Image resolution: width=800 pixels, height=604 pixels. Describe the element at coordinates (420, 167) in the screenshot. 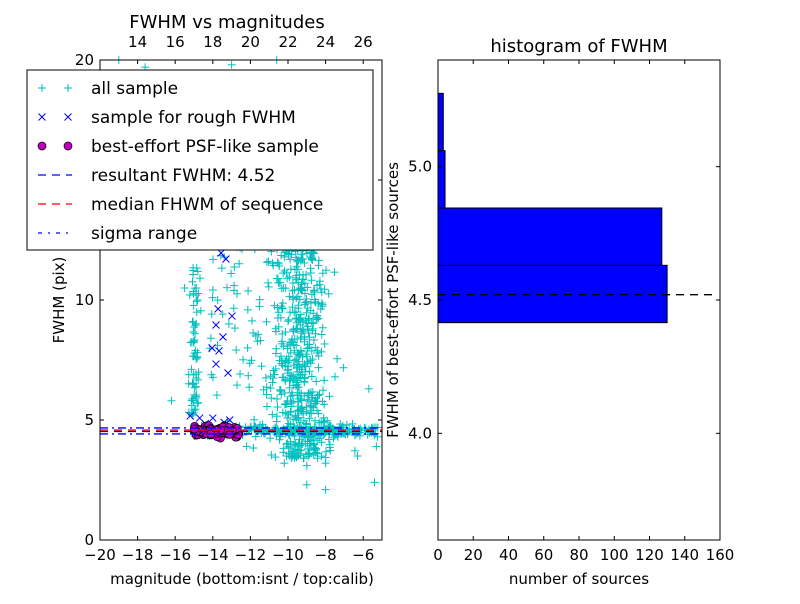

I see `hist-y-tick-label: 5.0` at that location.